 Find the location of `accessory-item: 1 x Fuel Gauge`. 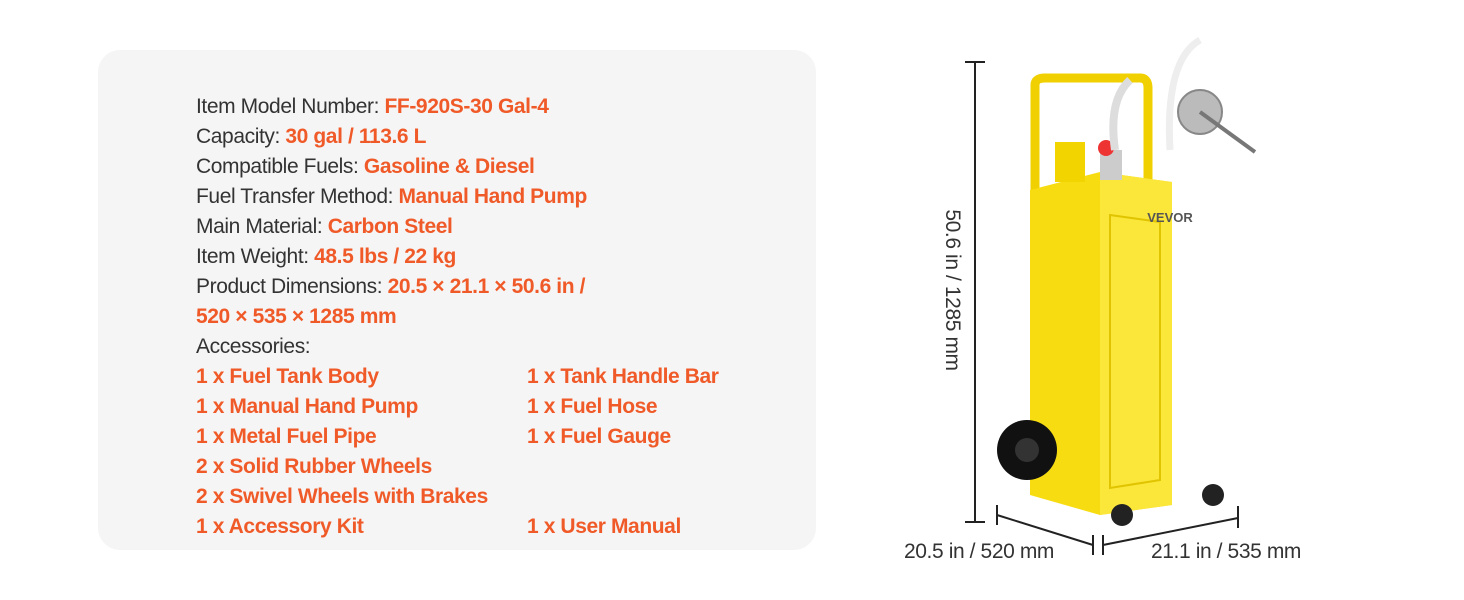

accessory-item: 1 x Fuel Gauge is located at coordinates (599, 436).